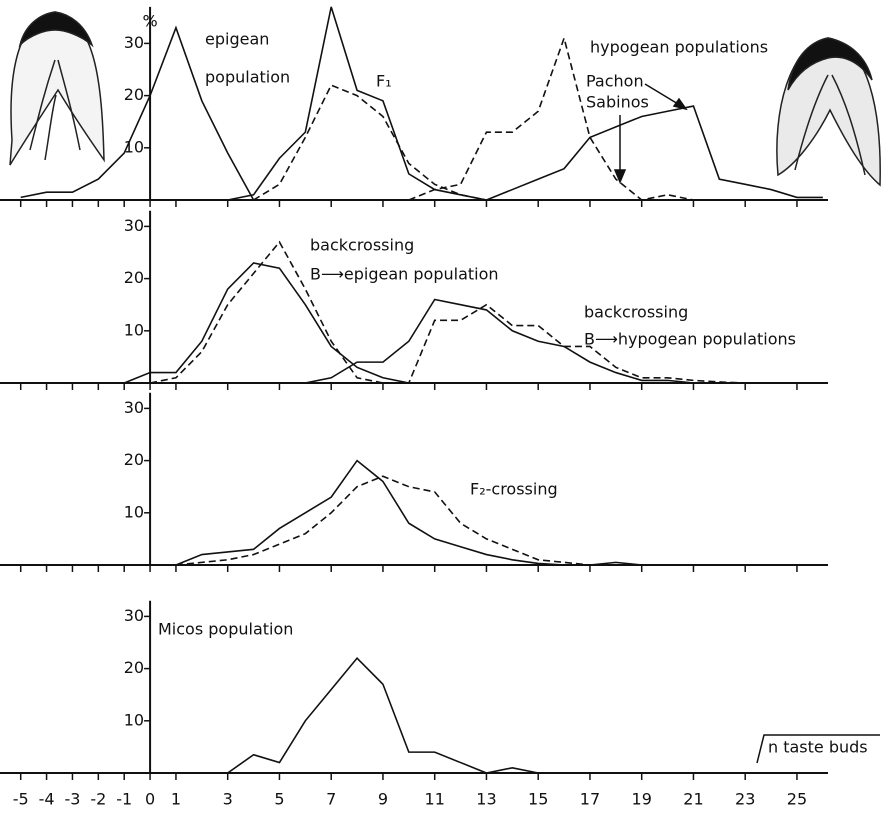  What do you see at coordinates (617, 102) in the screenshot?
I see `annotation: Sabinos` at bounding box center [617, 102].